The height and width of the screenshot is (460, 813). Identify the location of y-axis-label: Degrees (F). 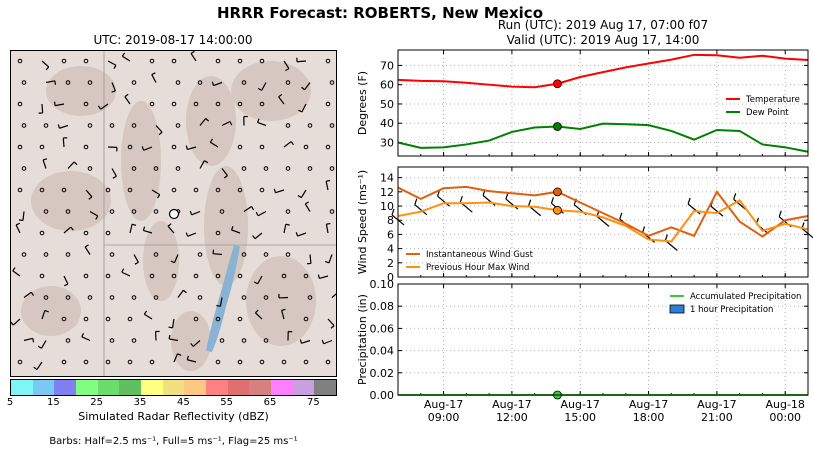
(362, 103).